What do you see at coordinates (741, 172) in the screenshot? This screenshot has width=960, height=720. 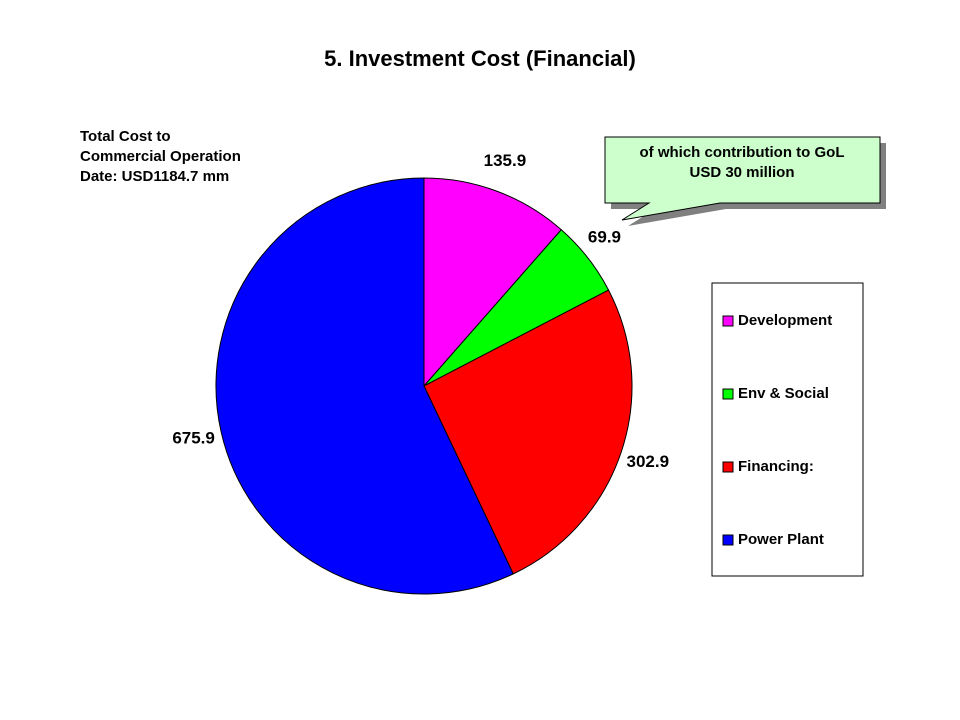 I see `callout-line: USD 30 million` at bounding box center [741, 172].